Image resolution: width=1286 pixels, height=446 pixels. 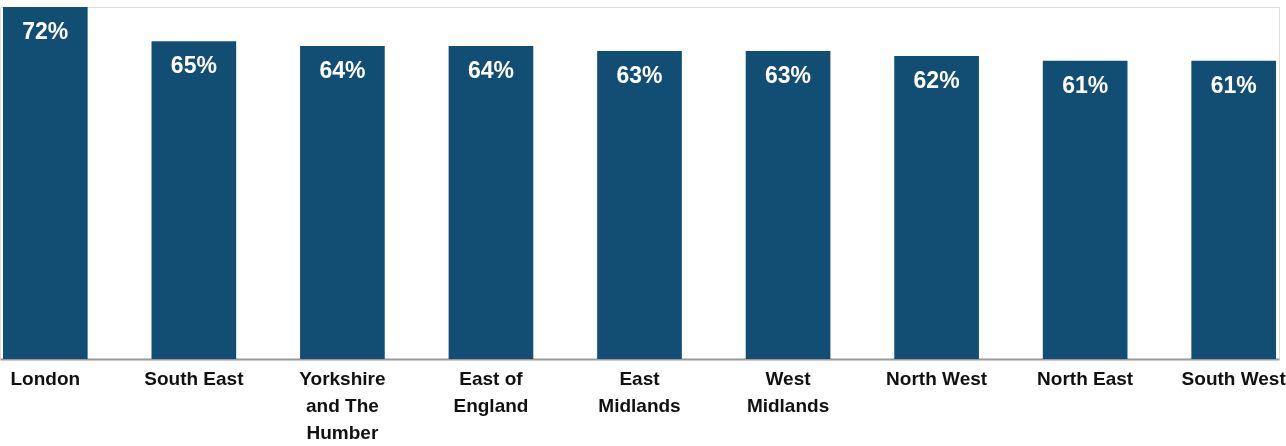 What do you see at coordinates (193, 65) in the screenshot?
I see `data-label: 65%` at bounding box center [193, 65].